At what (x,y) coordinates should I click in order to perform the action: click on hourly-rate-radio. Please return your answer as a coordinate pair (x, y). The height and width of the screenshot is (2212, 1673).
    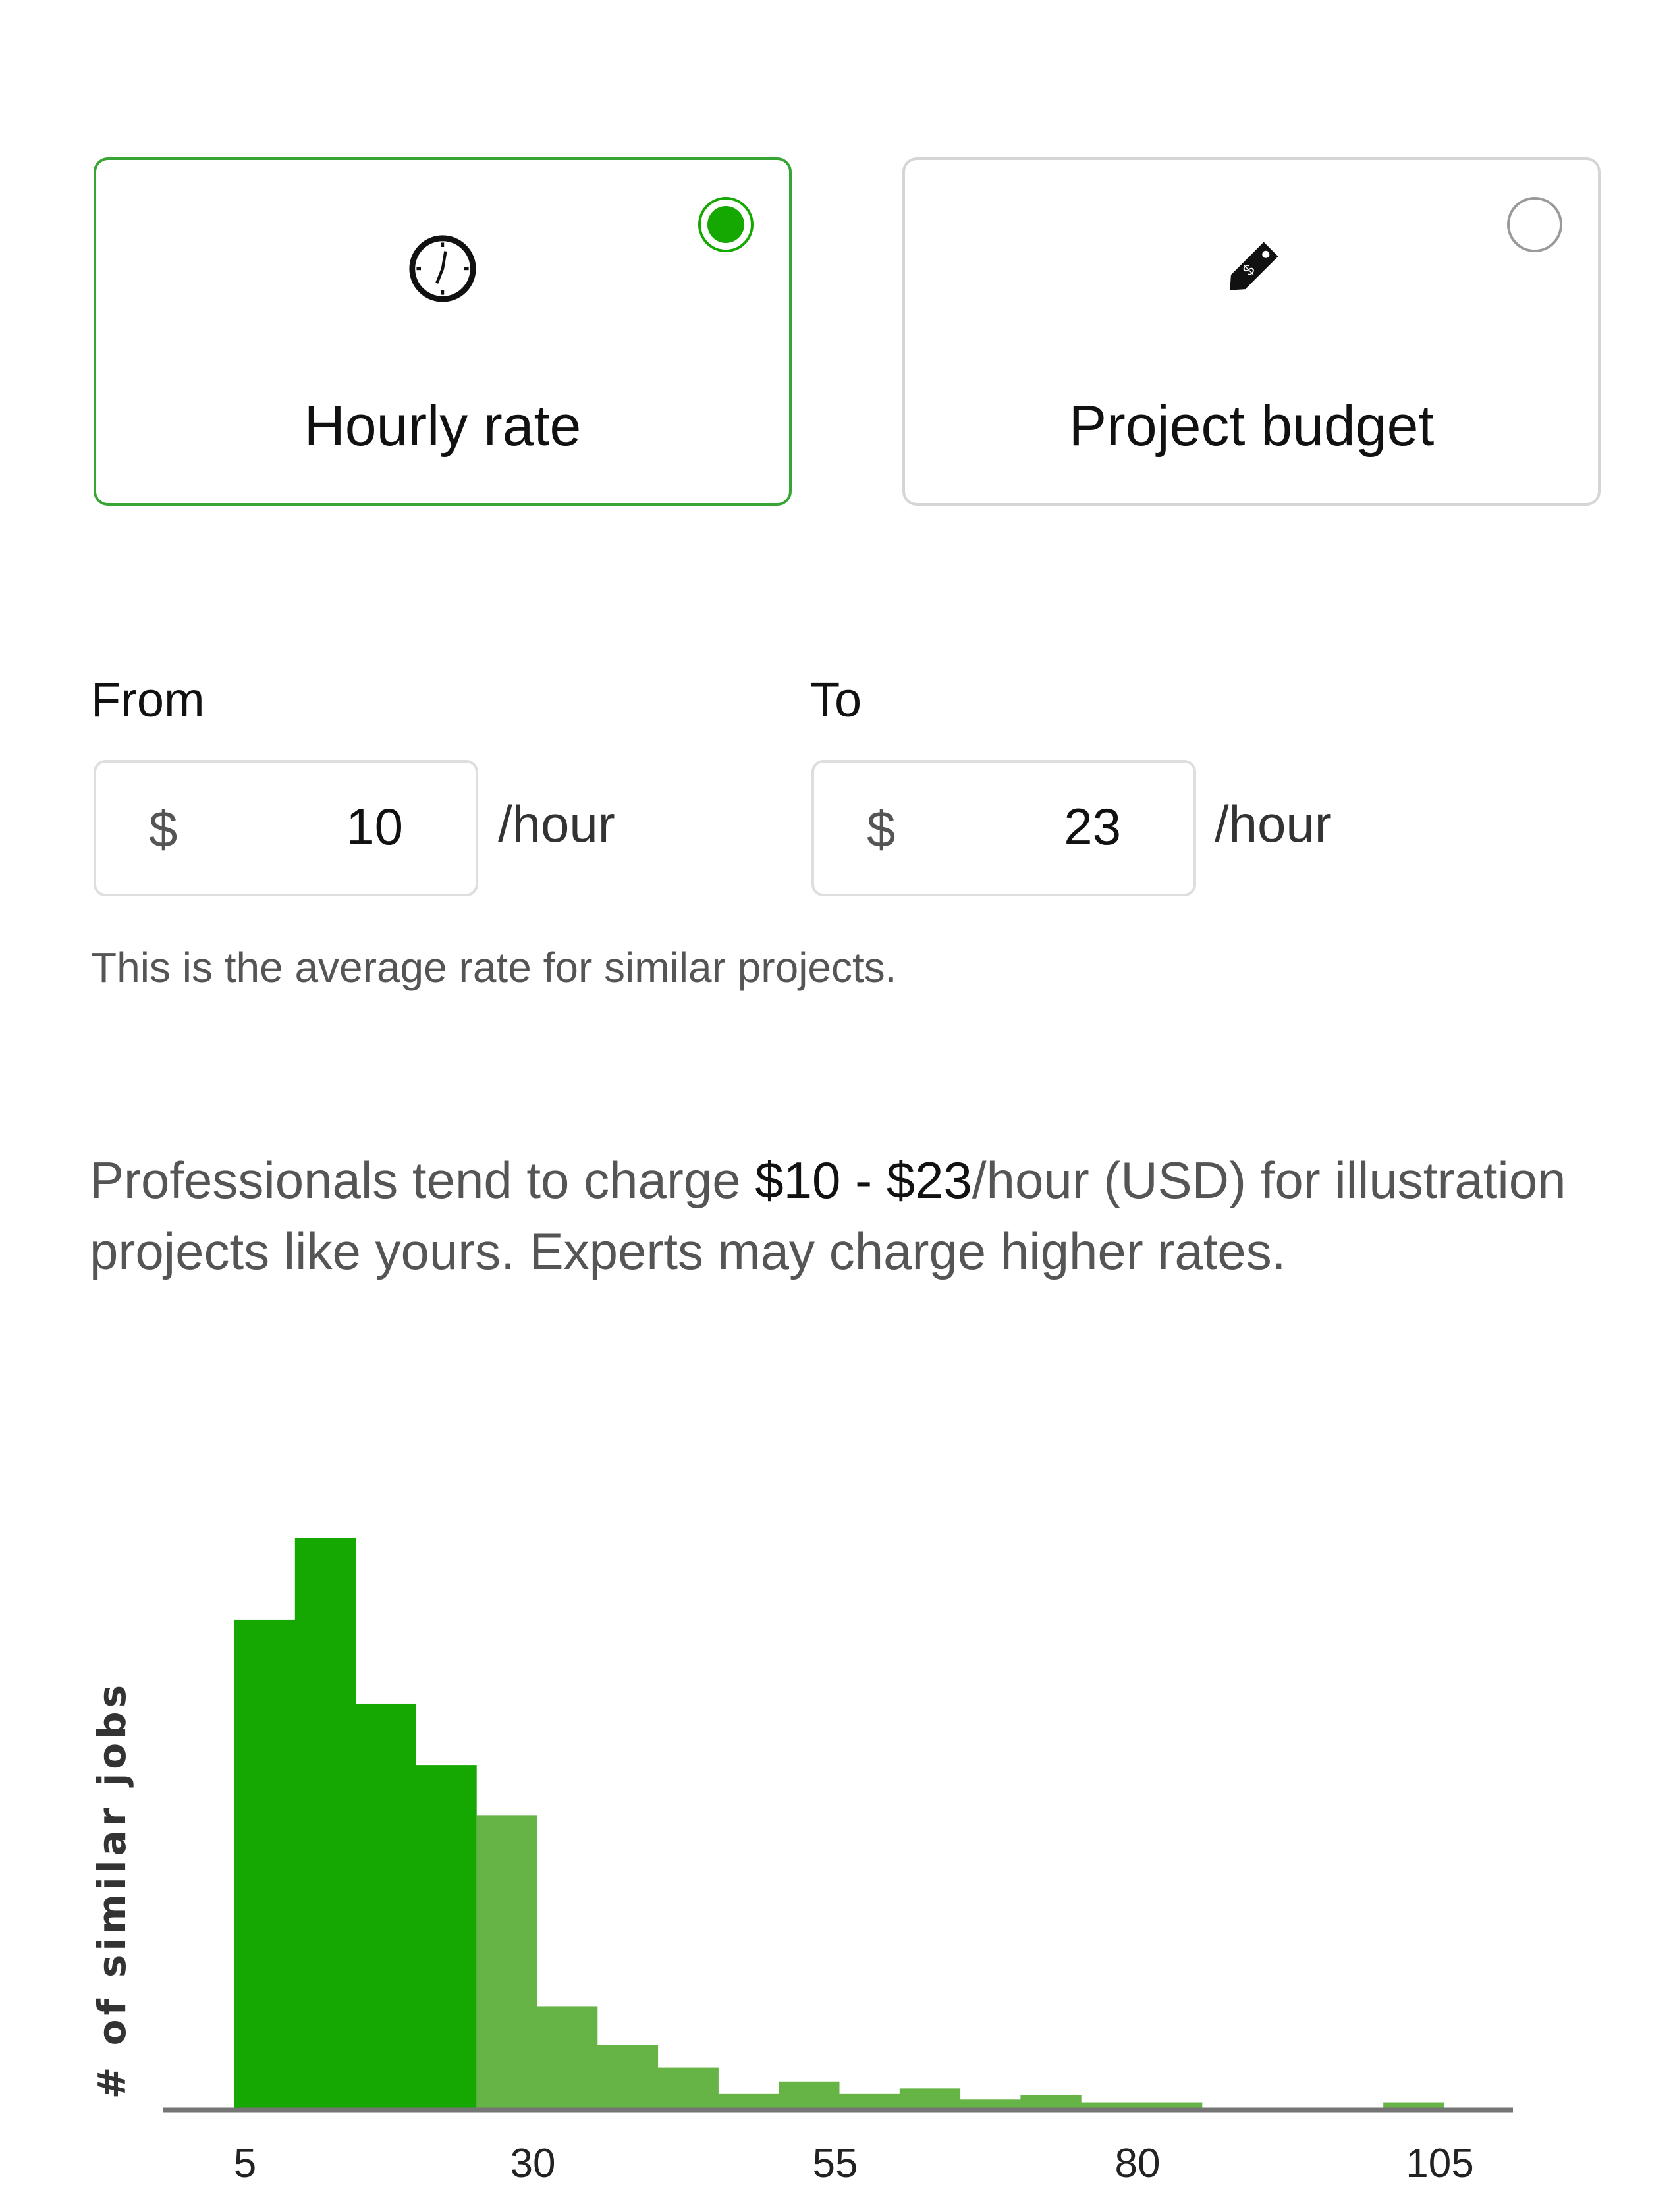
    Looking at the image, I should click on (726, 224).